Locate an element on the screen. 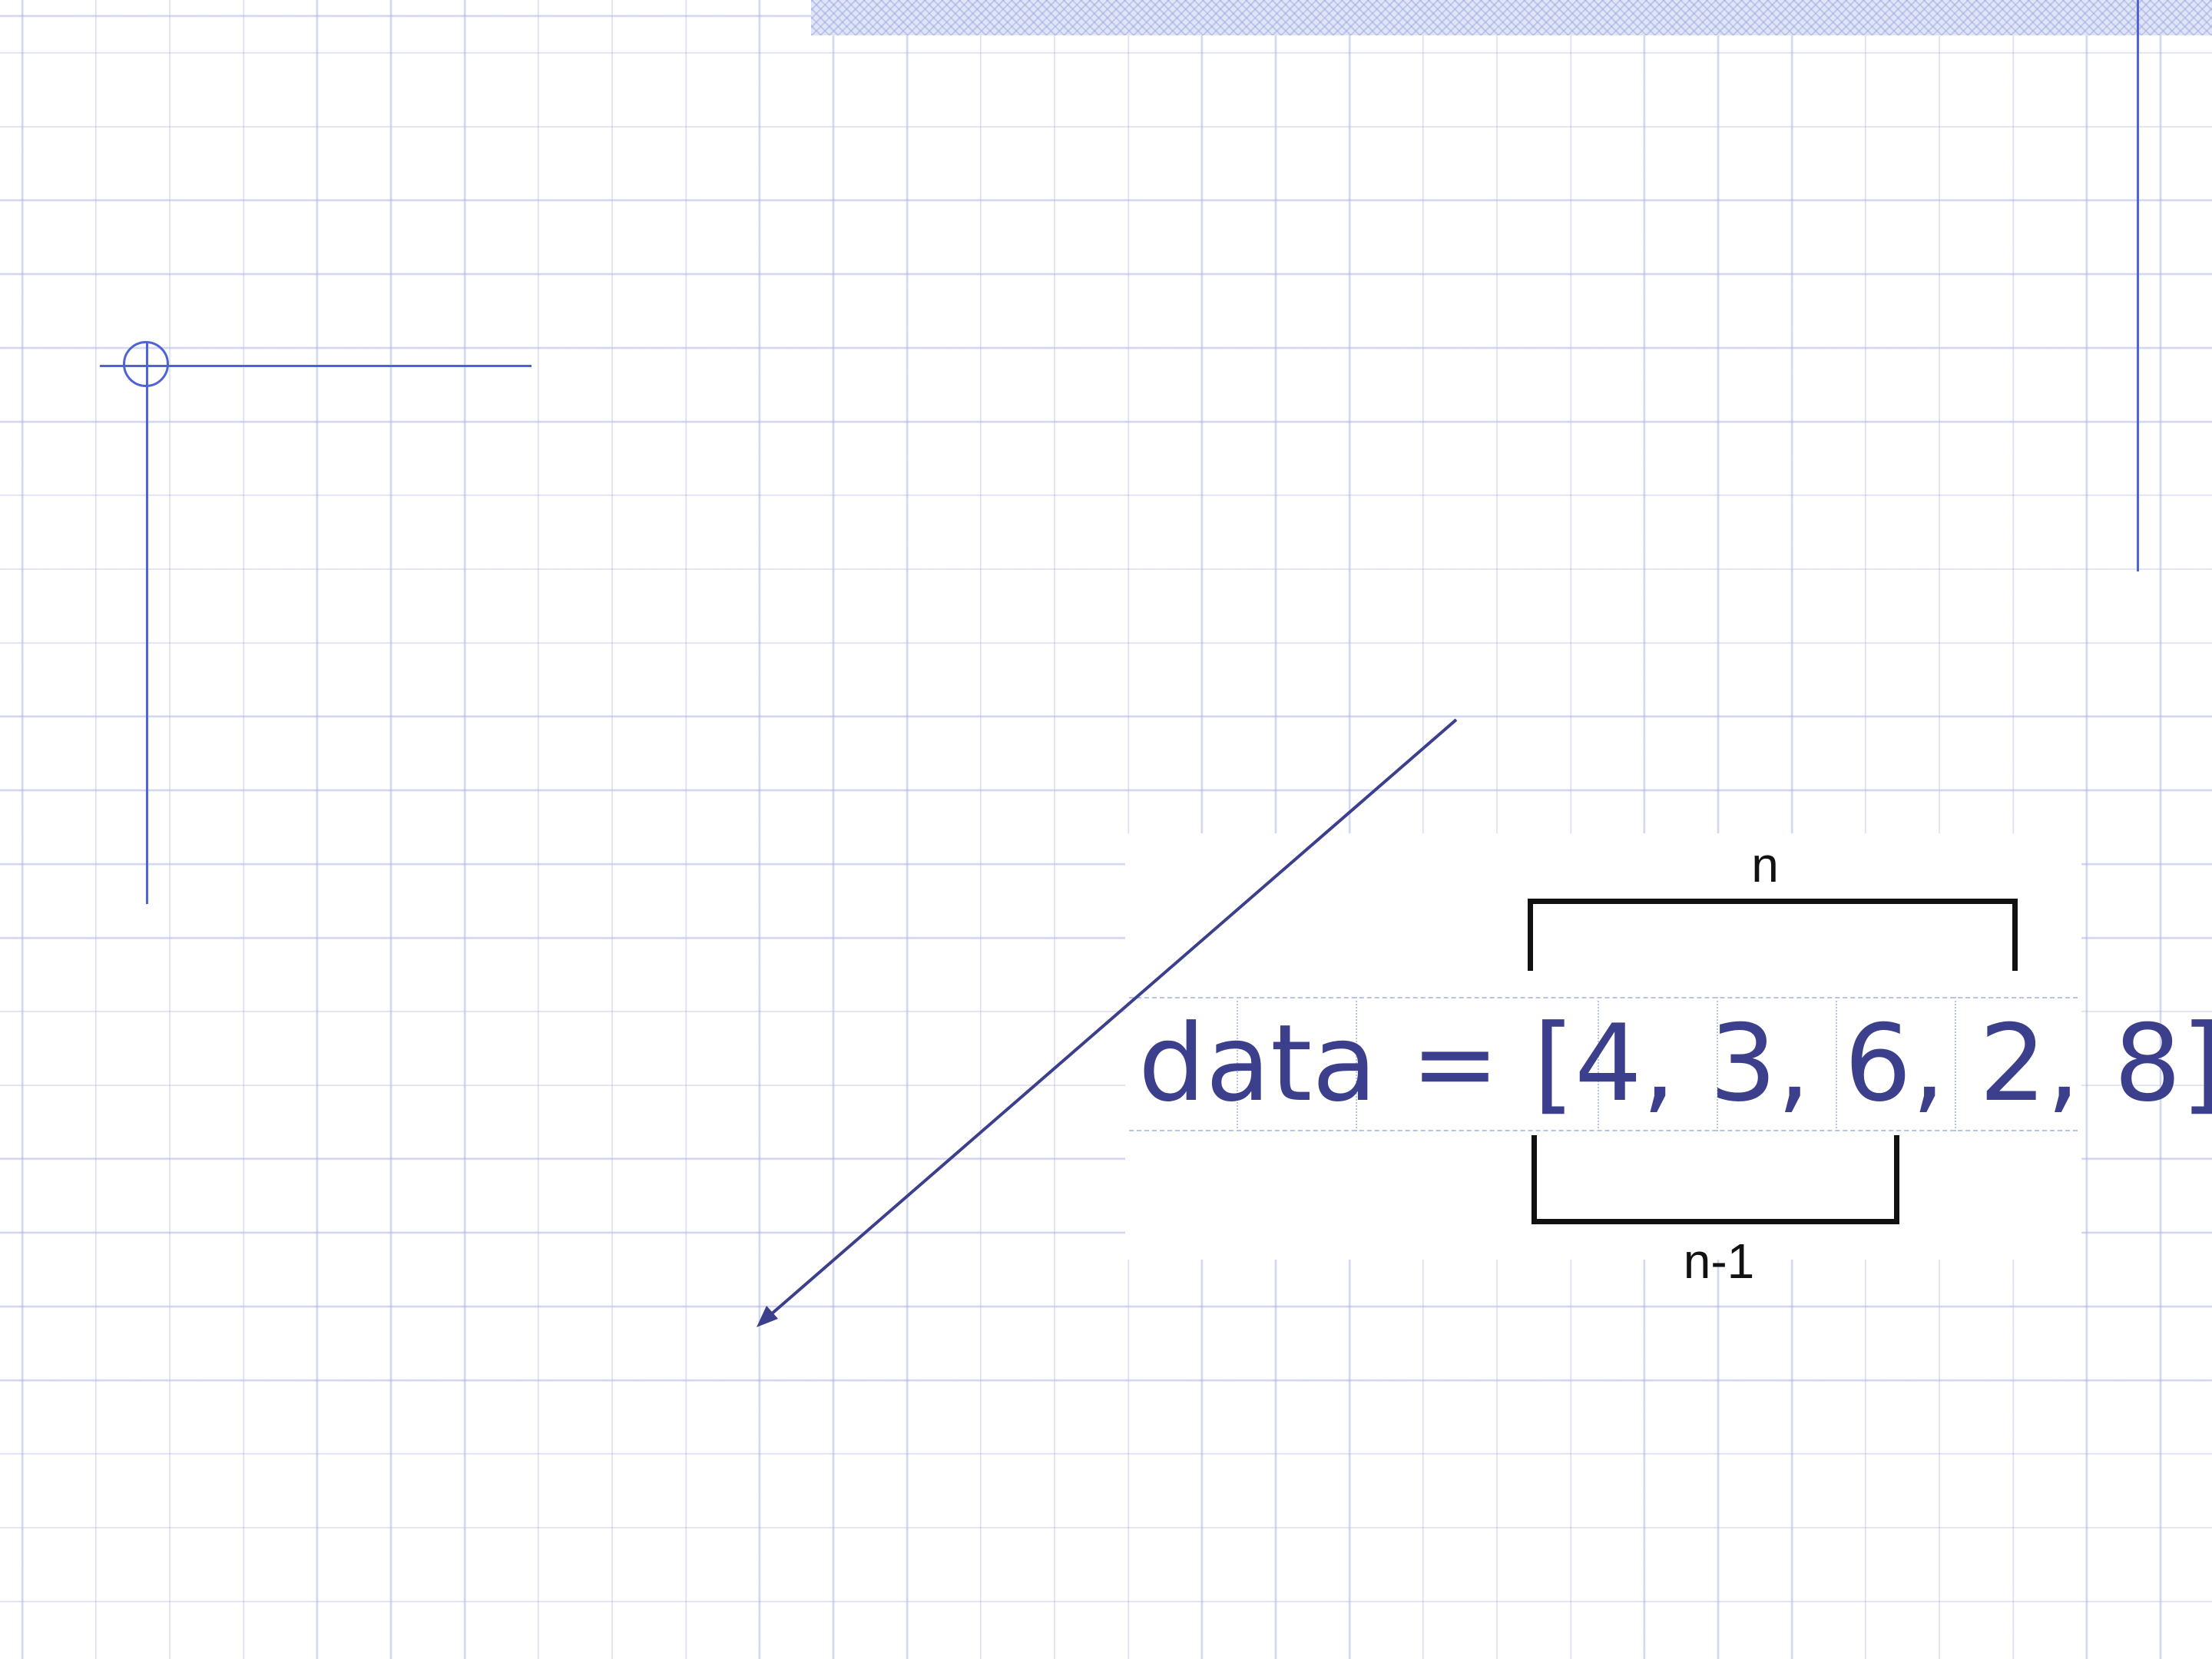 The width and height of the screenshot is (2212, 1659). brace-top is located at coordinates (1773, 935).